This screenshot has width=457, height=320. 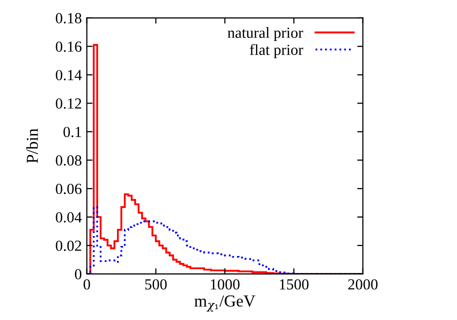 I want to click on y-tick-label: 0, so click(x=78, y=274).